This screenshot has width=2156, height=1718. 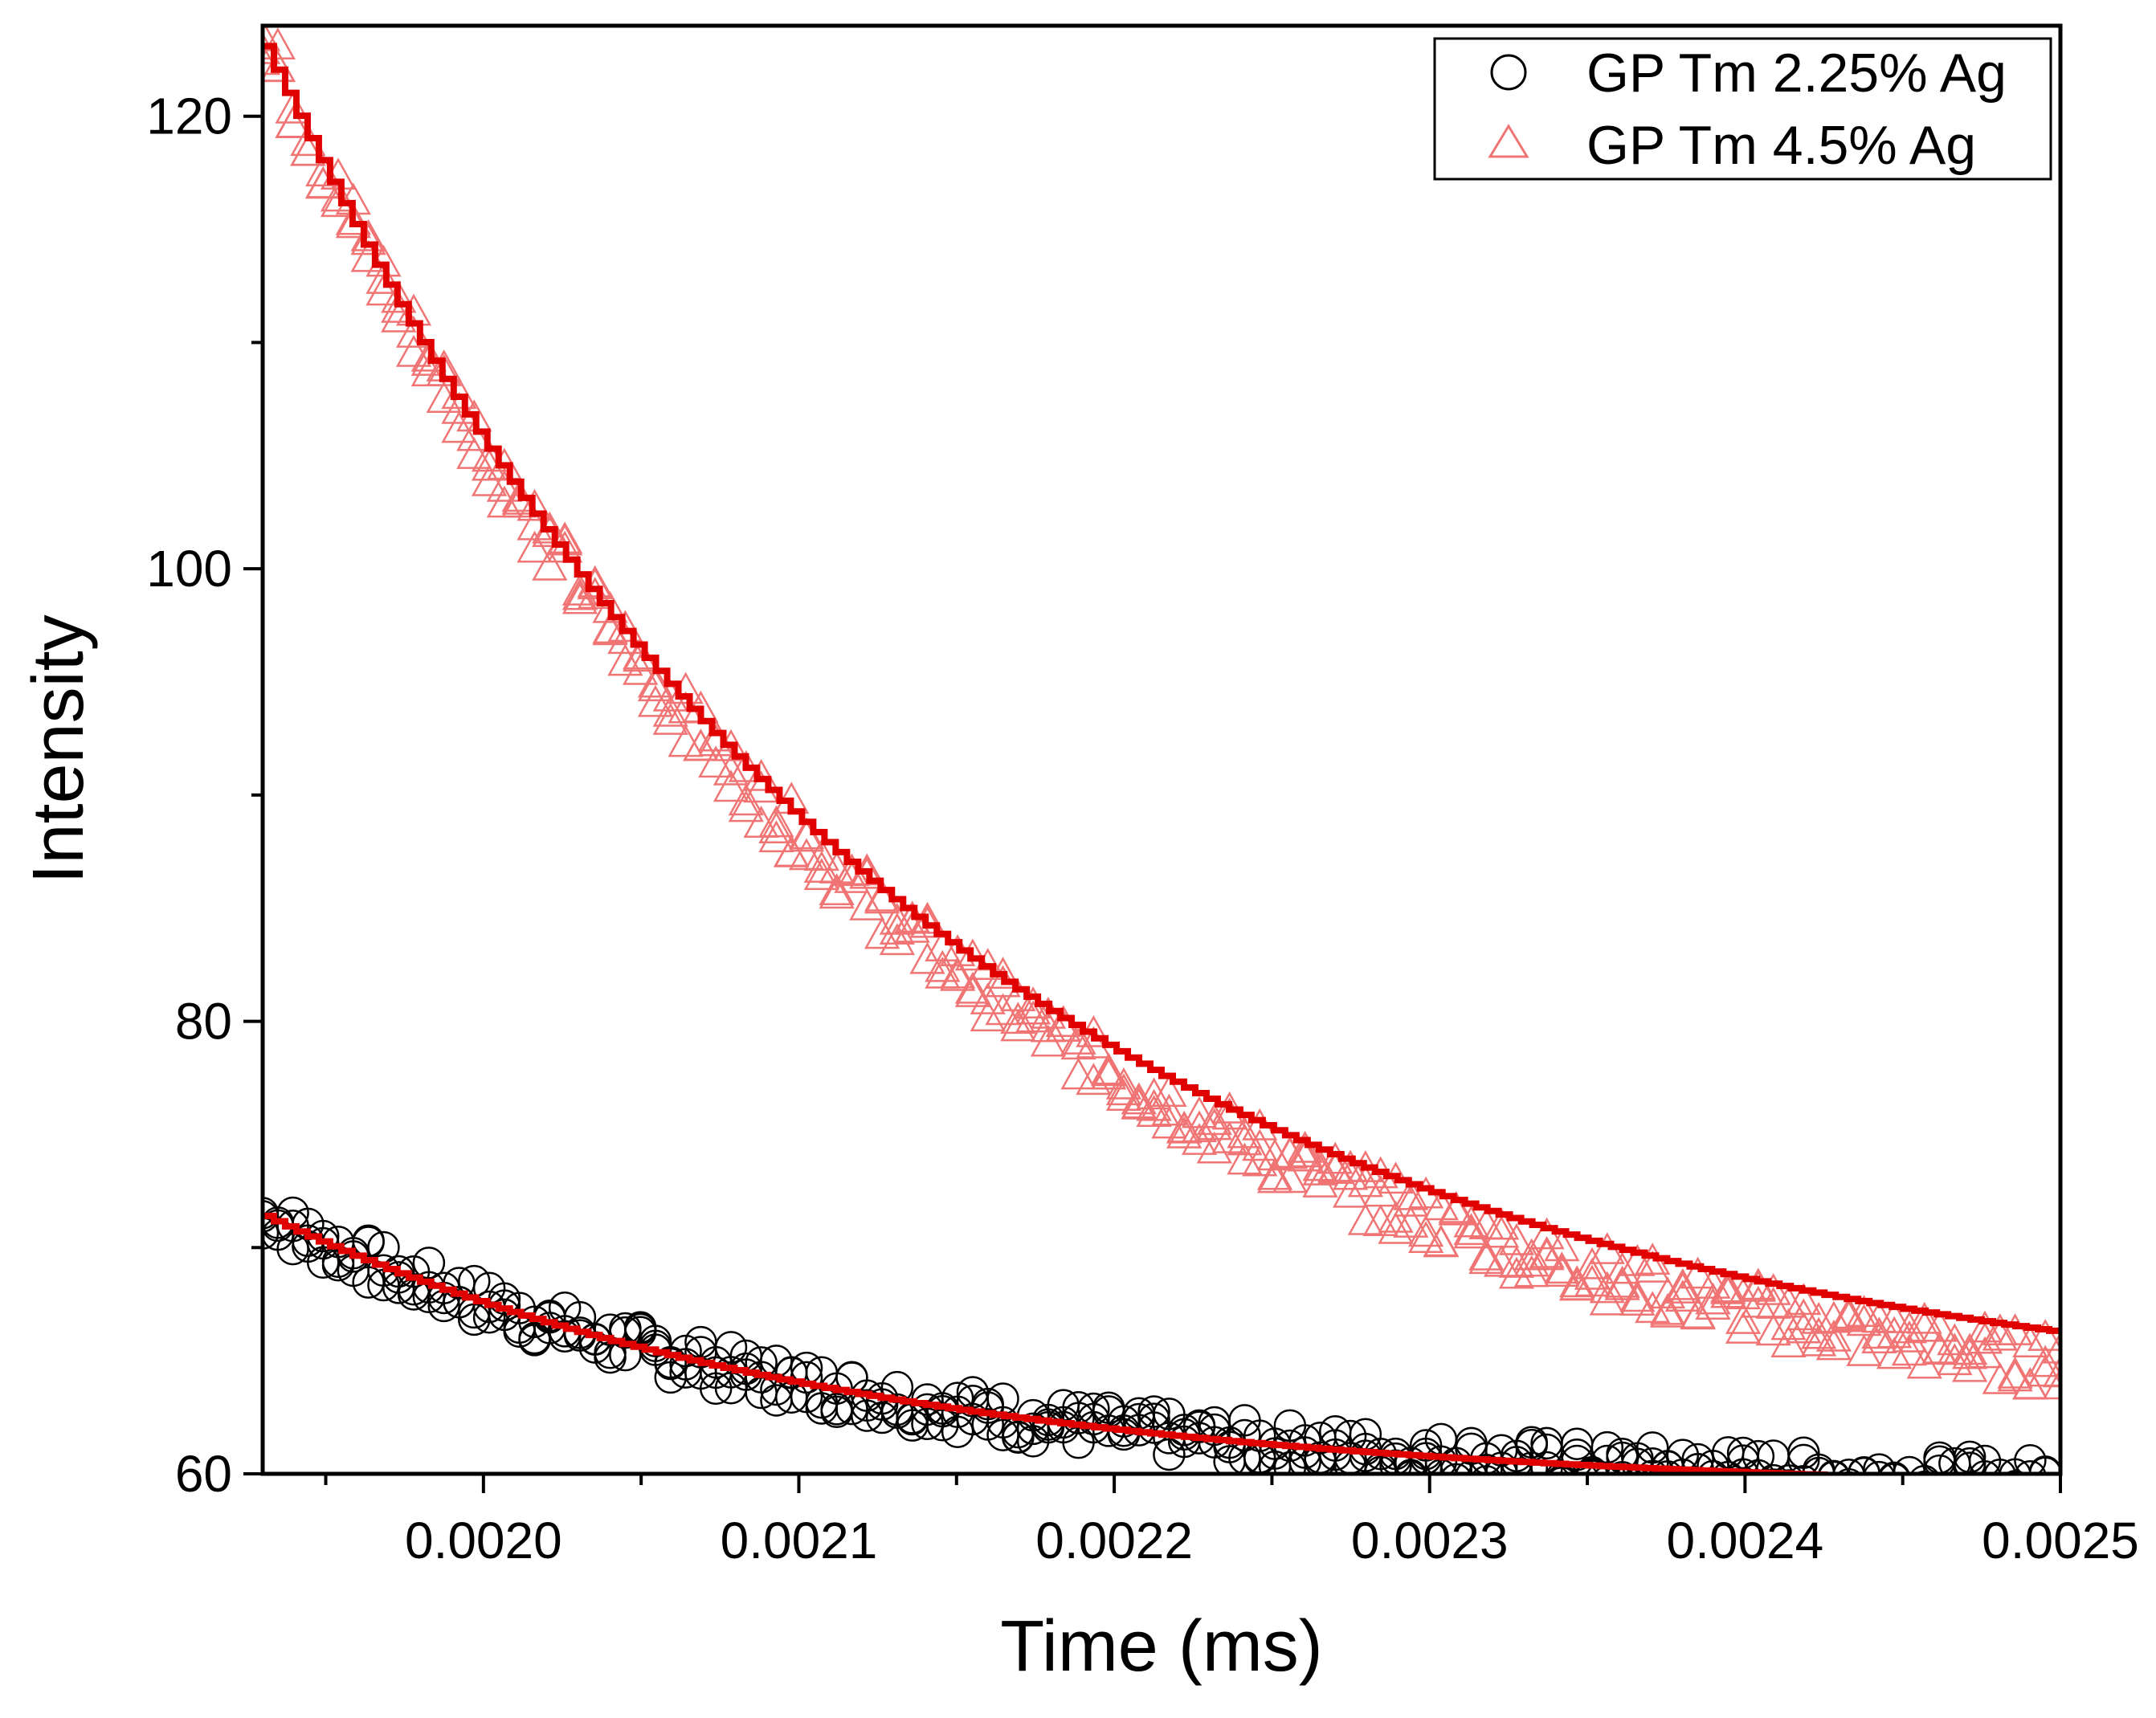 What do you see at coordinates (1430, 1540) in the screenshot?
I see `x-tick-label: 0.0023` at bounding box center [1430, 1540].